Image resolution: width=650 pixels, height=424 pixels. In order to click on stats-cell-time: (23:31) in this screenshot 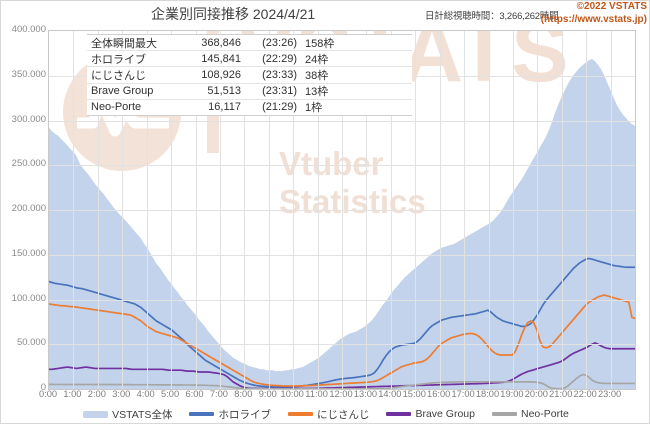, I will do `click(279, 91)`.